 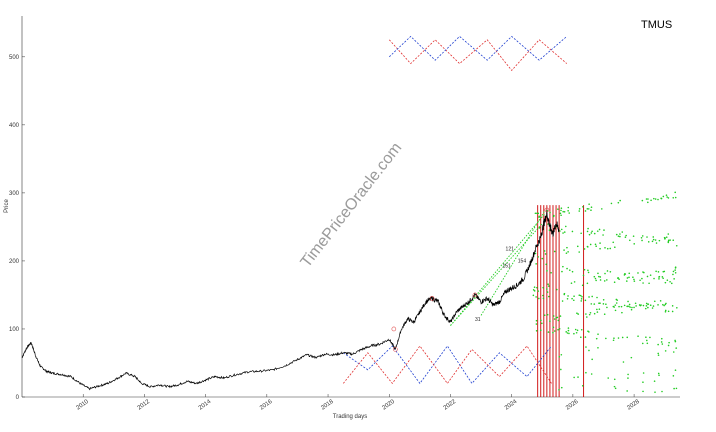 What do you see at coordinates (144, 405) in the screenshot?
I see `x-tick-label: 2012` at bounding box center [144, 405].